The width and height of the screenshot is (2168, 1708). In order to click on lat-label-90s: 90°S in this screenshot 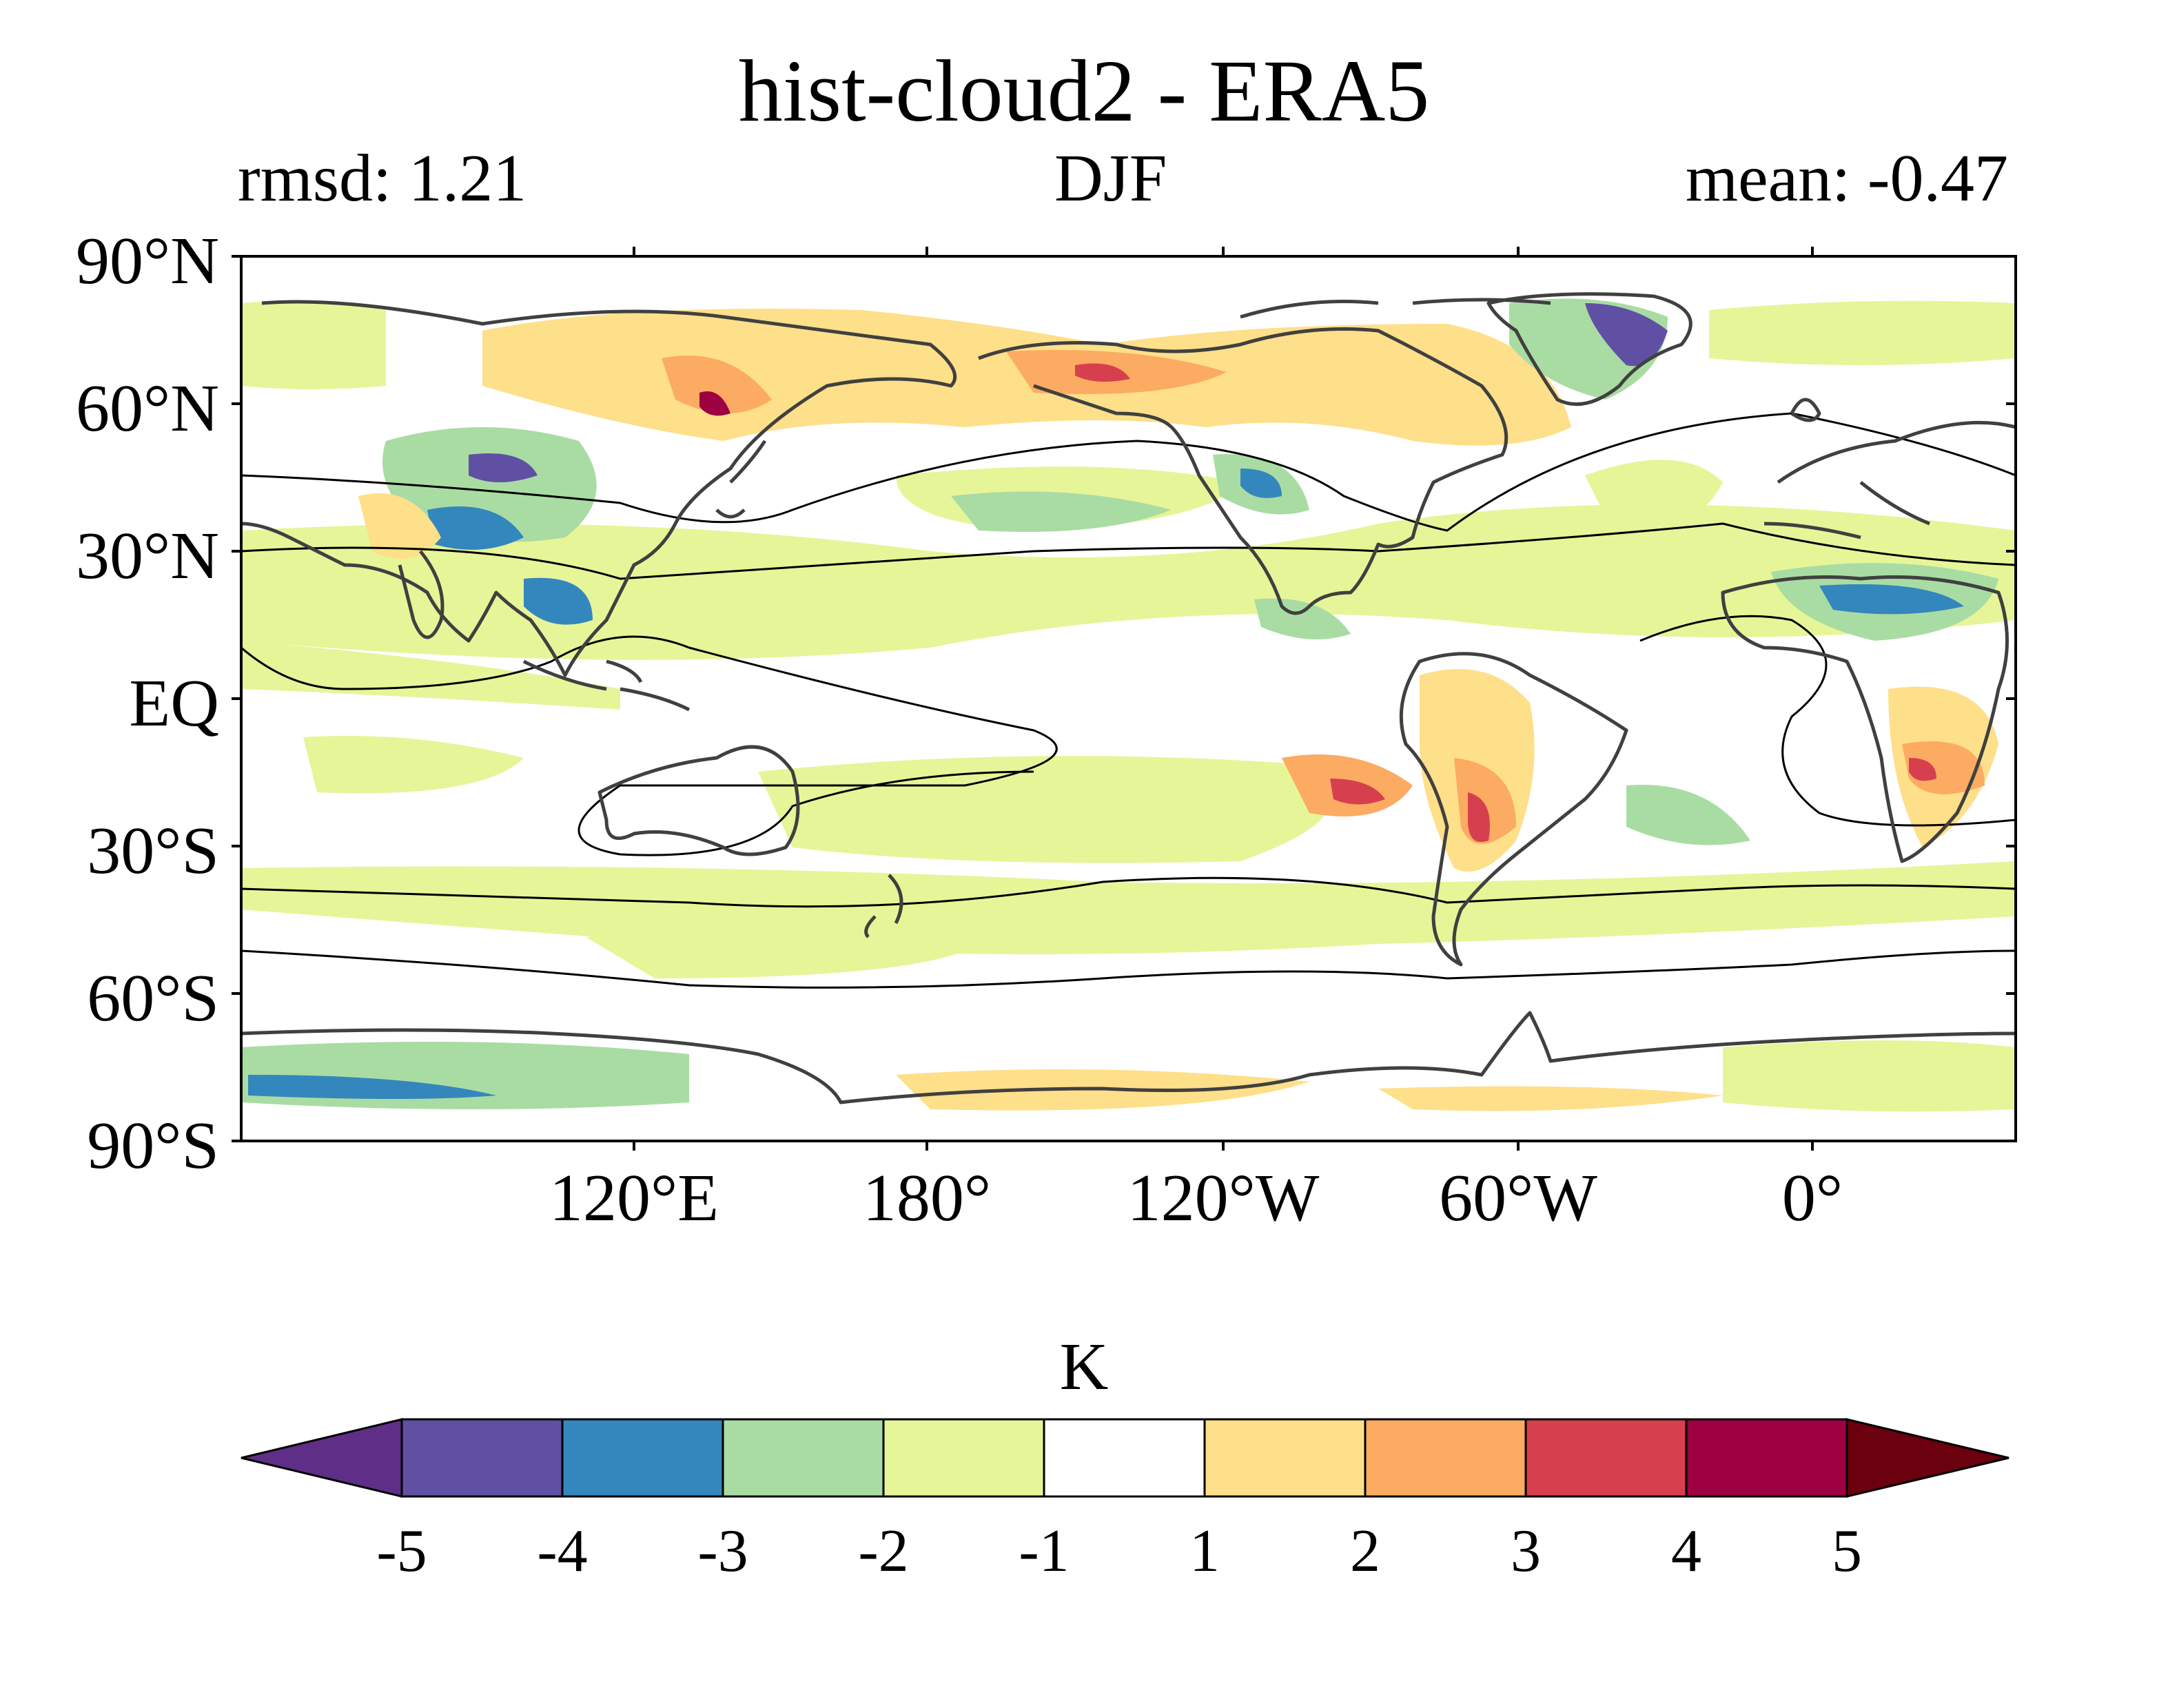, I will do `click(153, 1146)`.